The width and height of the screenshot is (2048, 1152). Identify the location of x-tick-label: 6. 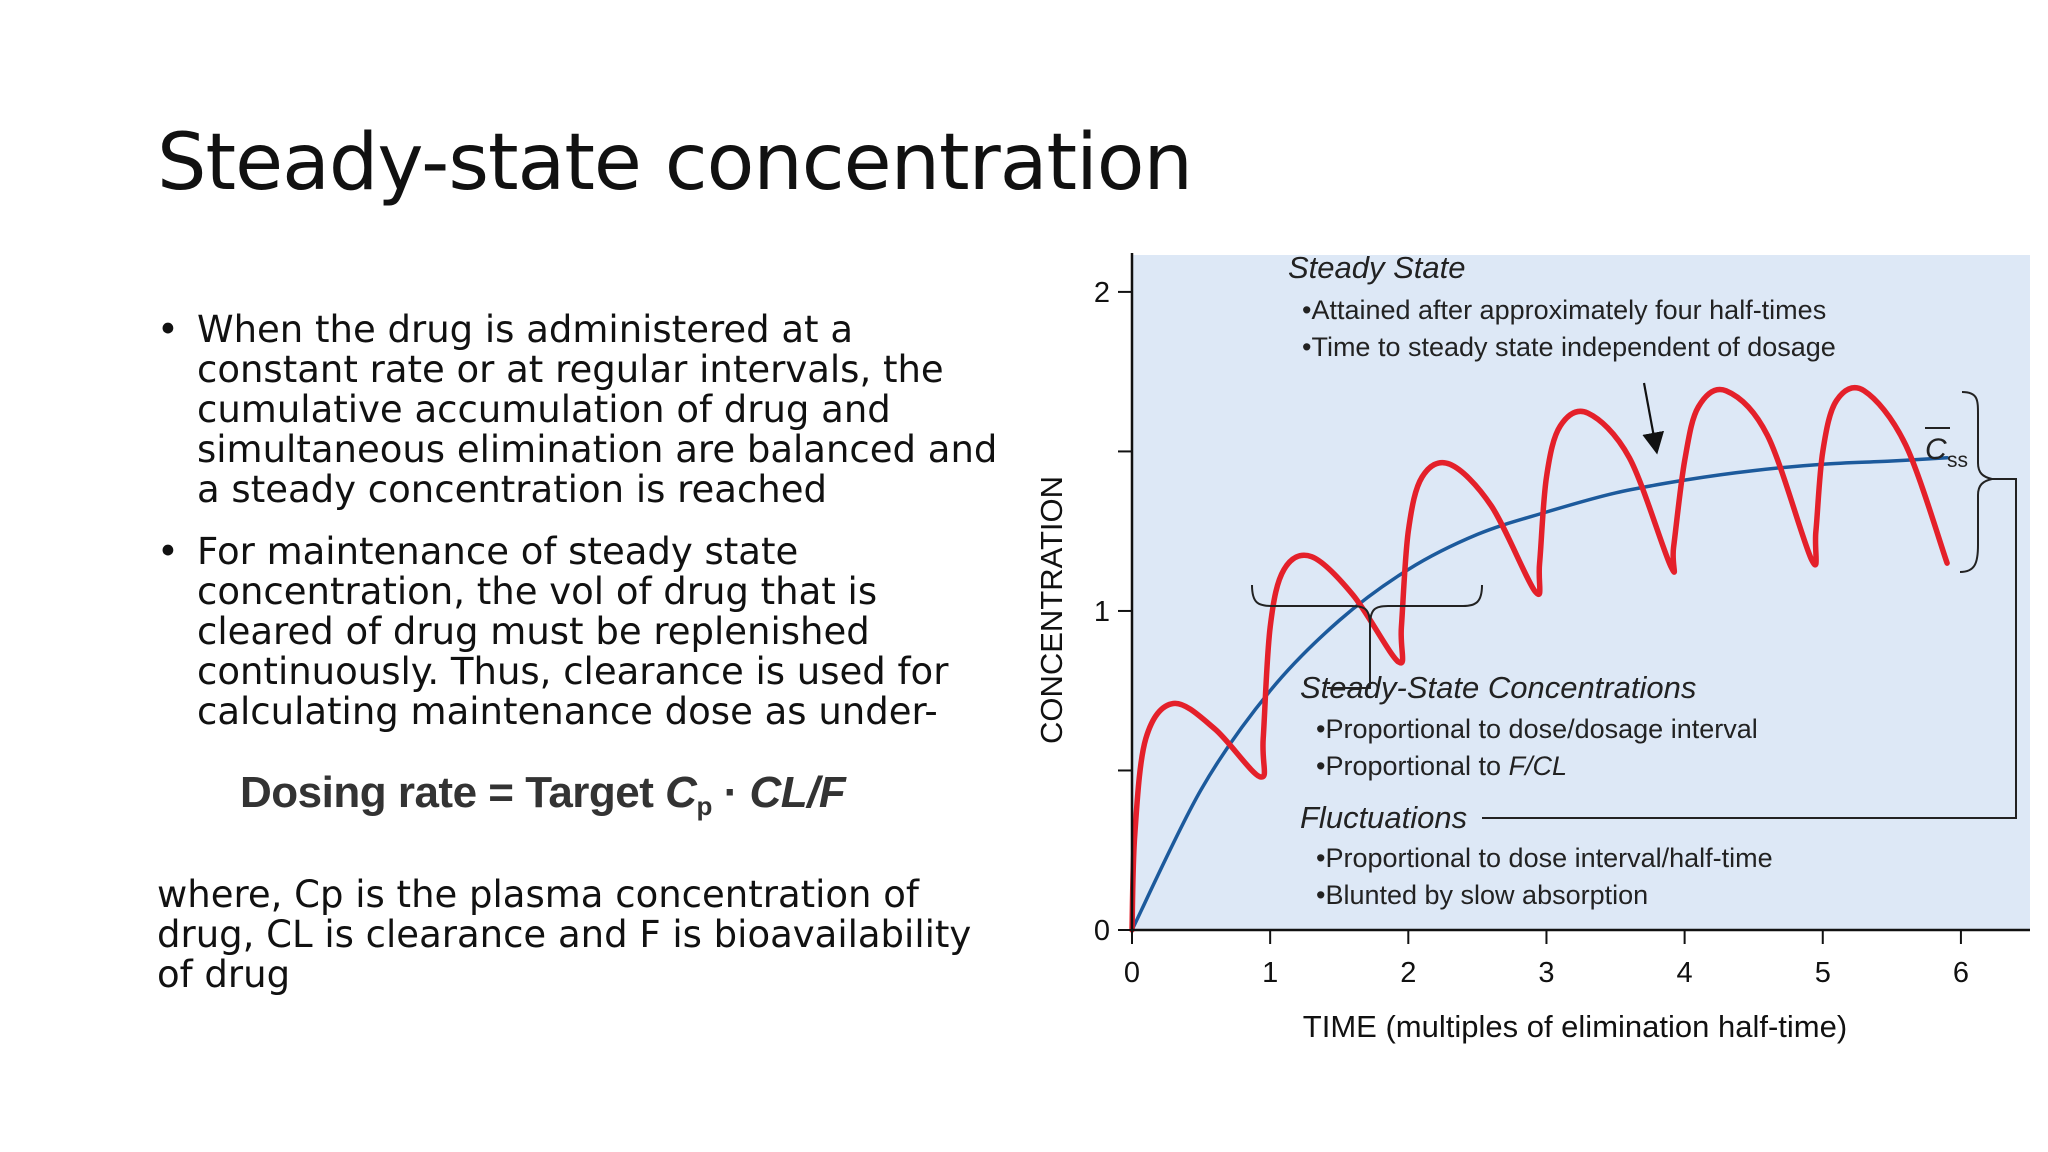
(1961, 973).